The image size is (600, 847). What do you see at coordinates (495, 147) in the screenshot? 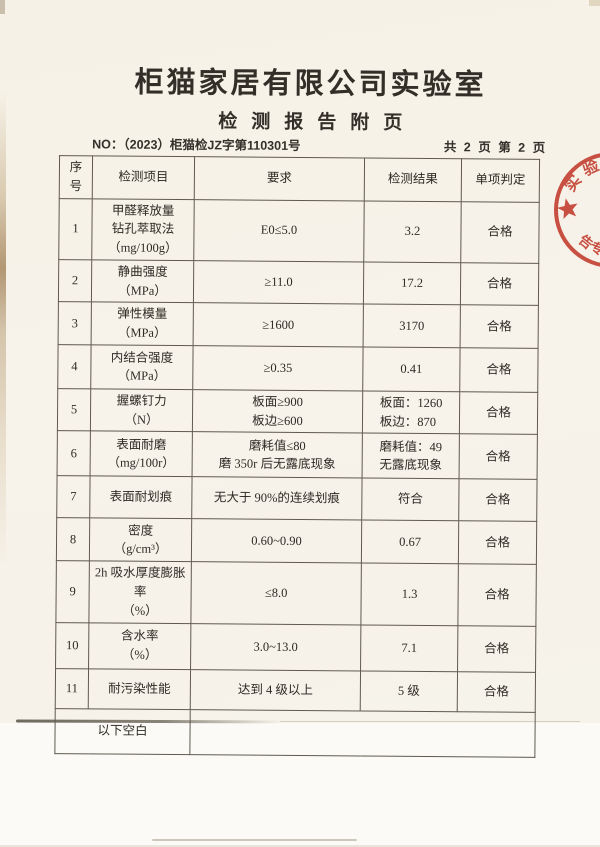
I see `page-count: 共 2 页 第 2 页` at bounding box center [495, 147].